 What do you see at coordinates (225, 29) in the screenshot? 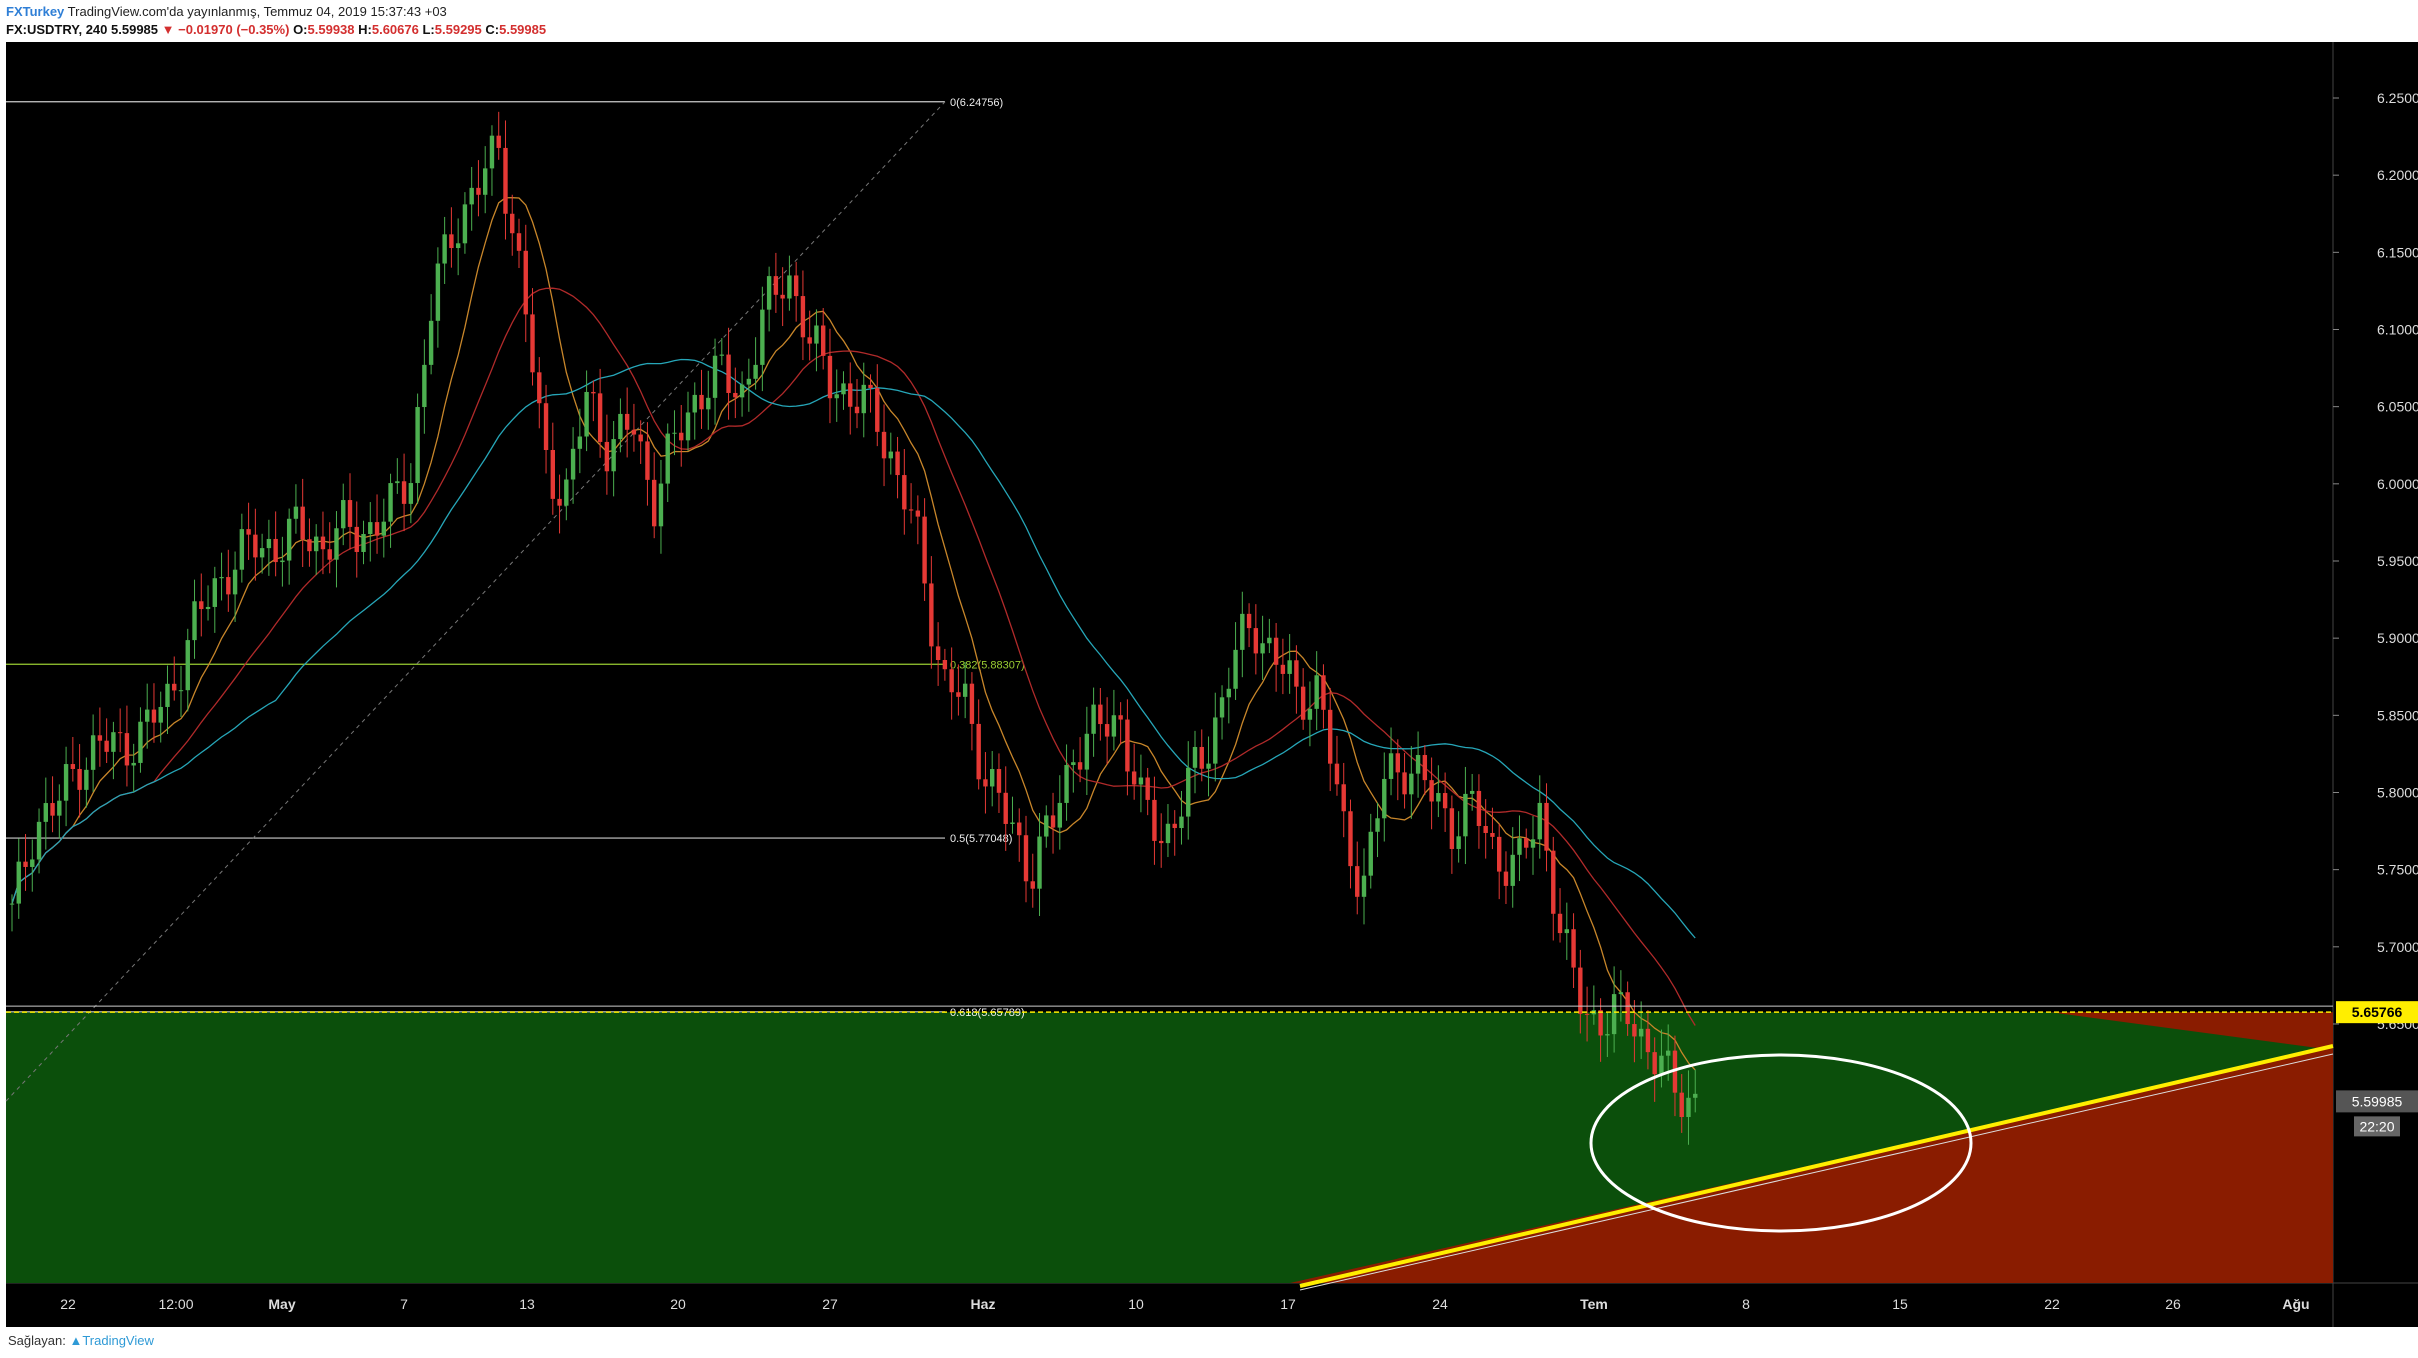
I see `change-text: ▼ −0.01970 (−0.35%)` at bounding box center [225, 29].